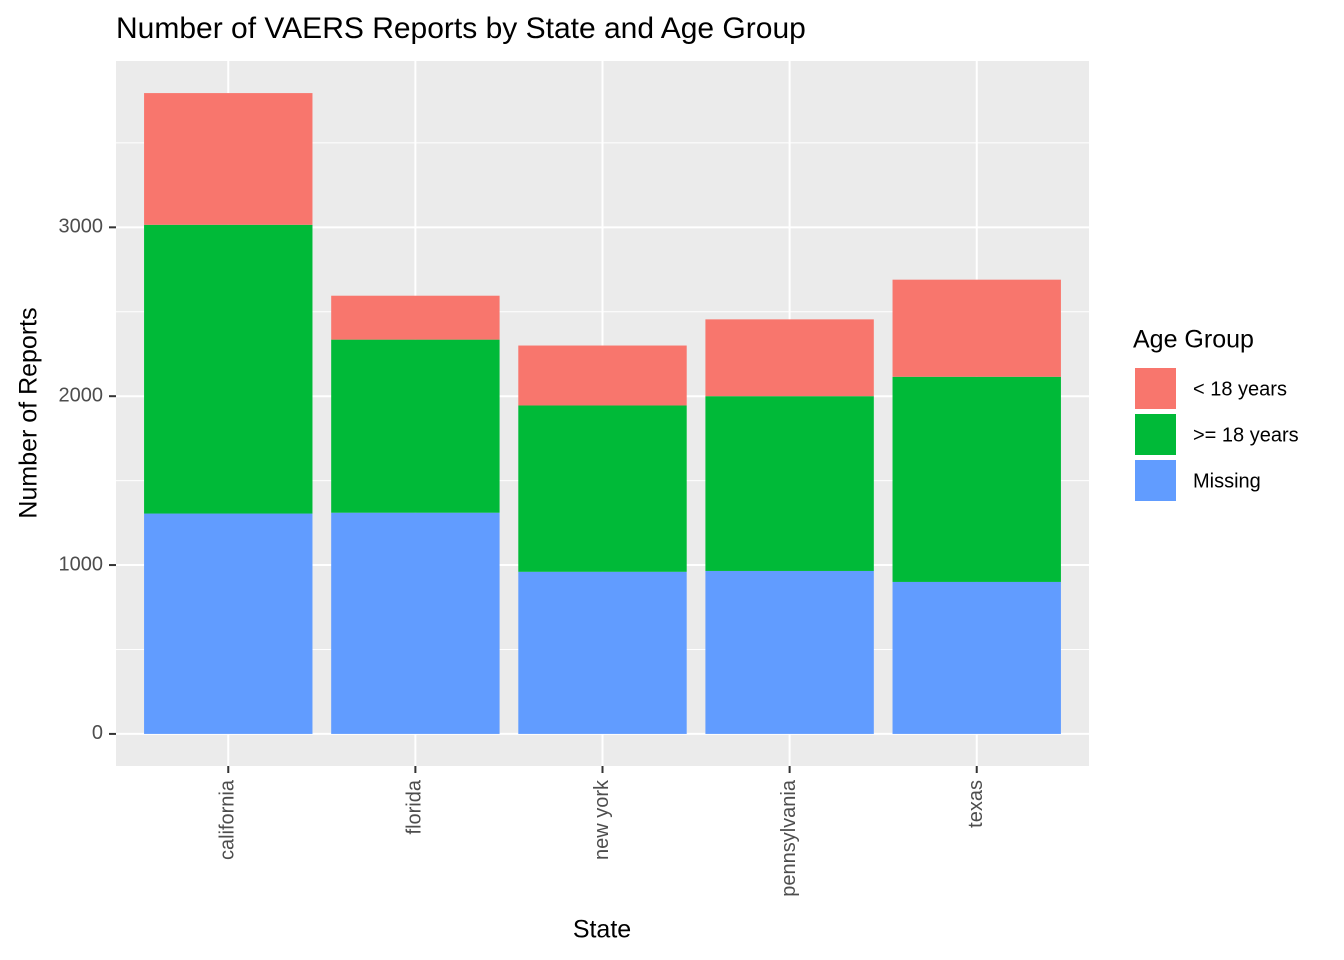 This screenshot has height=960, width=1344. What do you see at coordinates (602, 819) in the screenshot?
I see `x-tick-label: new york` at bounding box center [602, 819].